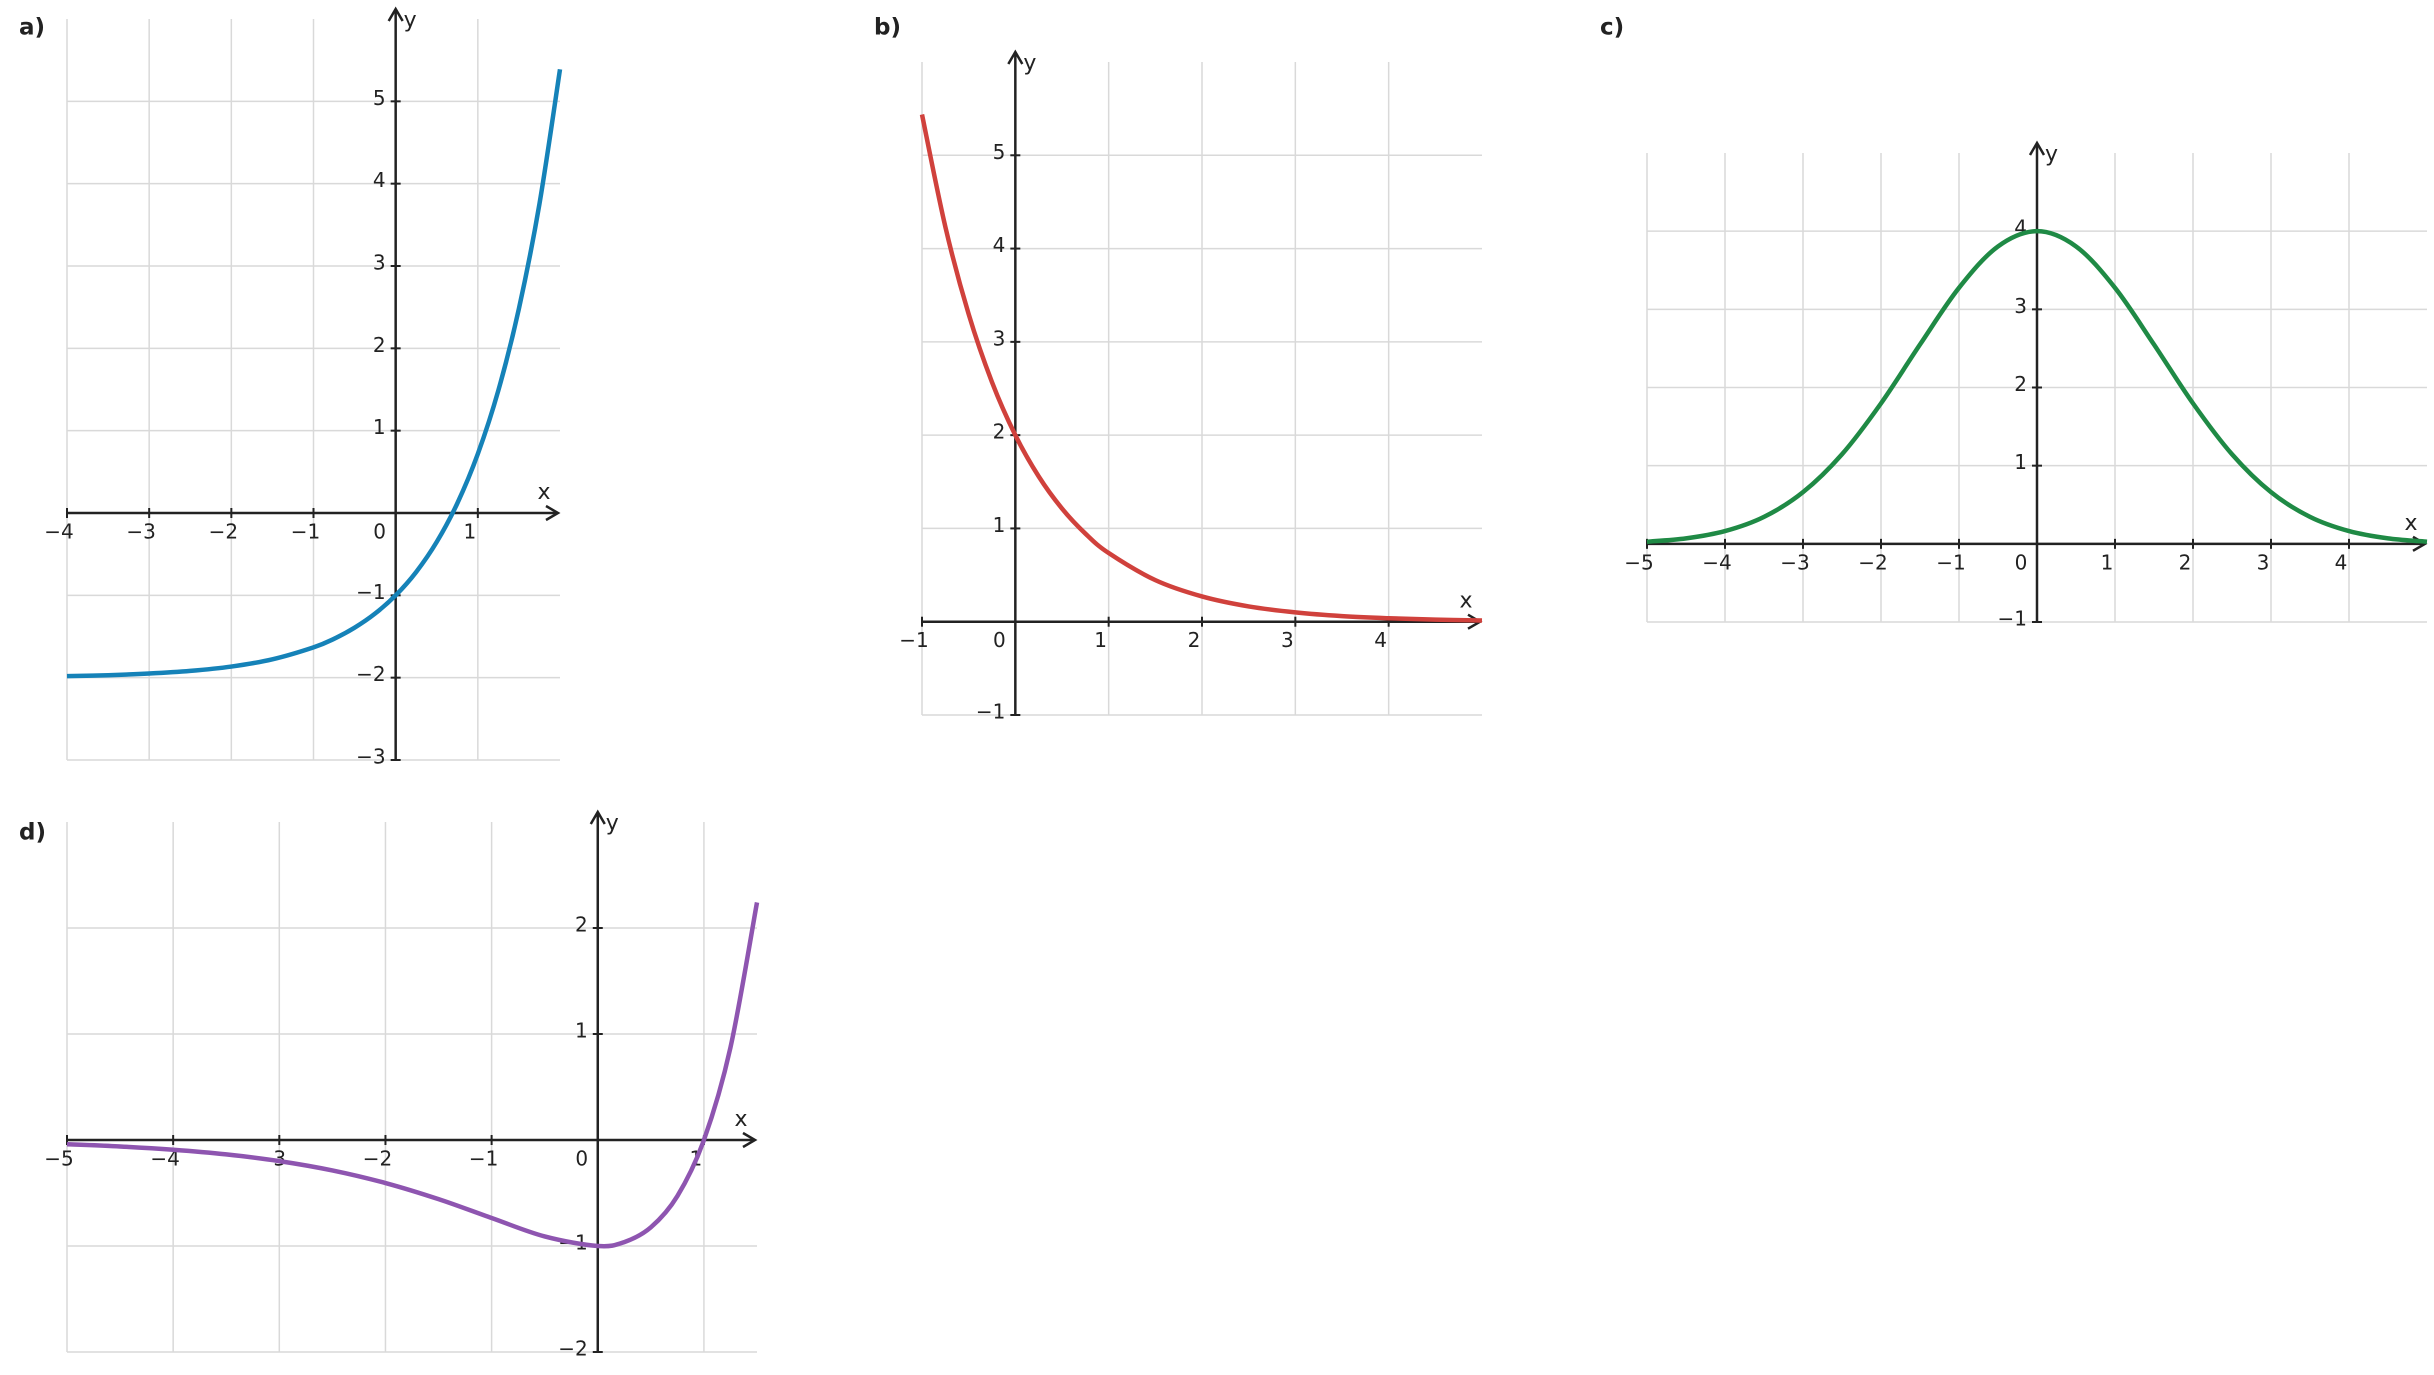 This screenshot has width=2434, height=1375. What do you see at coordinates (370, 757) in the screenshot?
I see `y-tick-label: −3` at bounding box center [370, 757].